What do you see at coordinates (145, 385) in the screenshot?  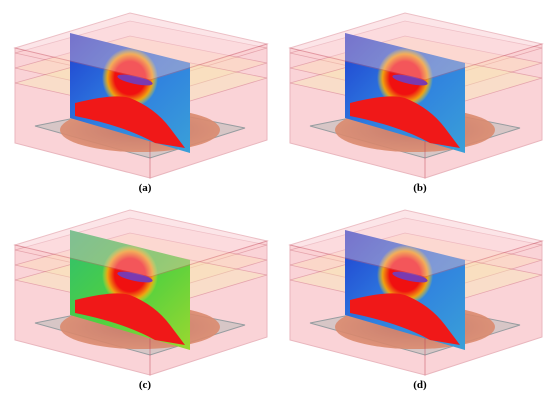 I see `panel-label: (c)` at bounding box center [145, 385].